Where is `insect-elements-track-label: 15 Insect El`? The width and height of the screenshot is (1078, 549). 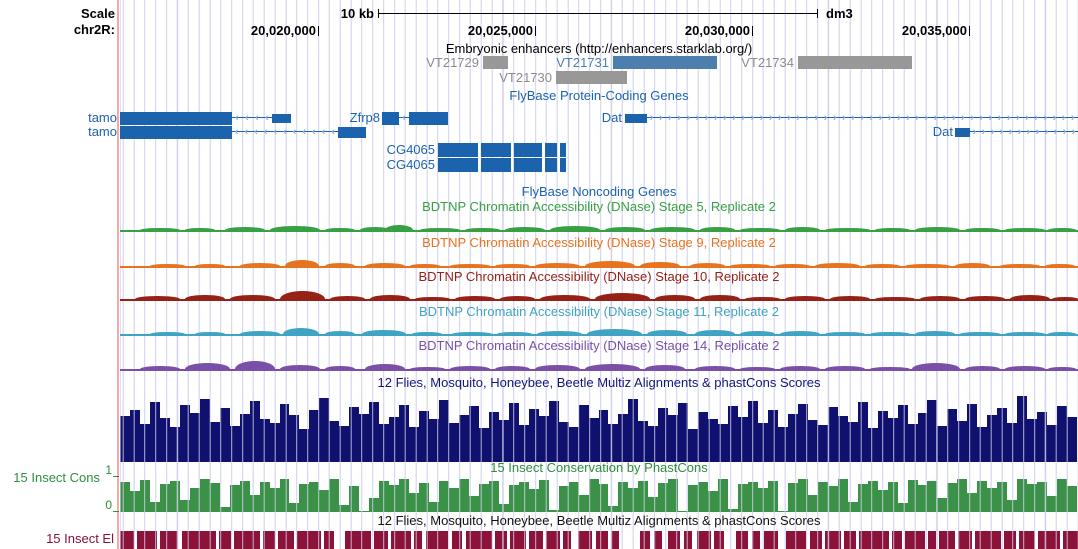
insect-elements-track-label: 15 Insect El is located at coordinates (80, 538).